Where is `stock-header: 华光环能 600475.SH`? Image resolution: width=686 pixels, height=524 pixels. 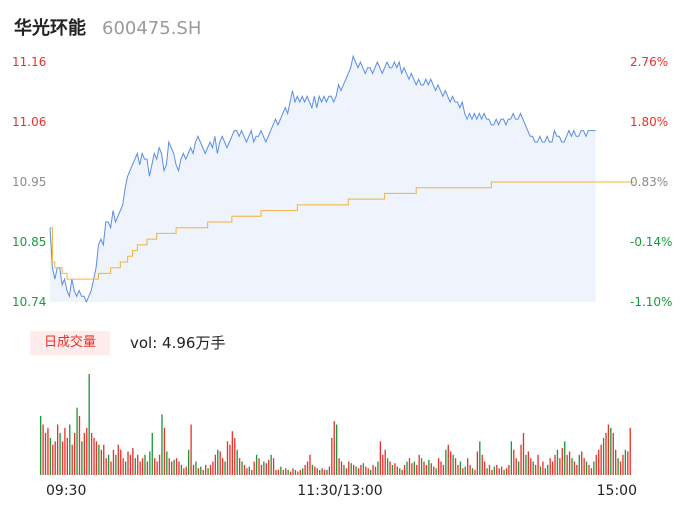
stock-header: 华光环能 600475.SH is located at coordinates (107, 27).